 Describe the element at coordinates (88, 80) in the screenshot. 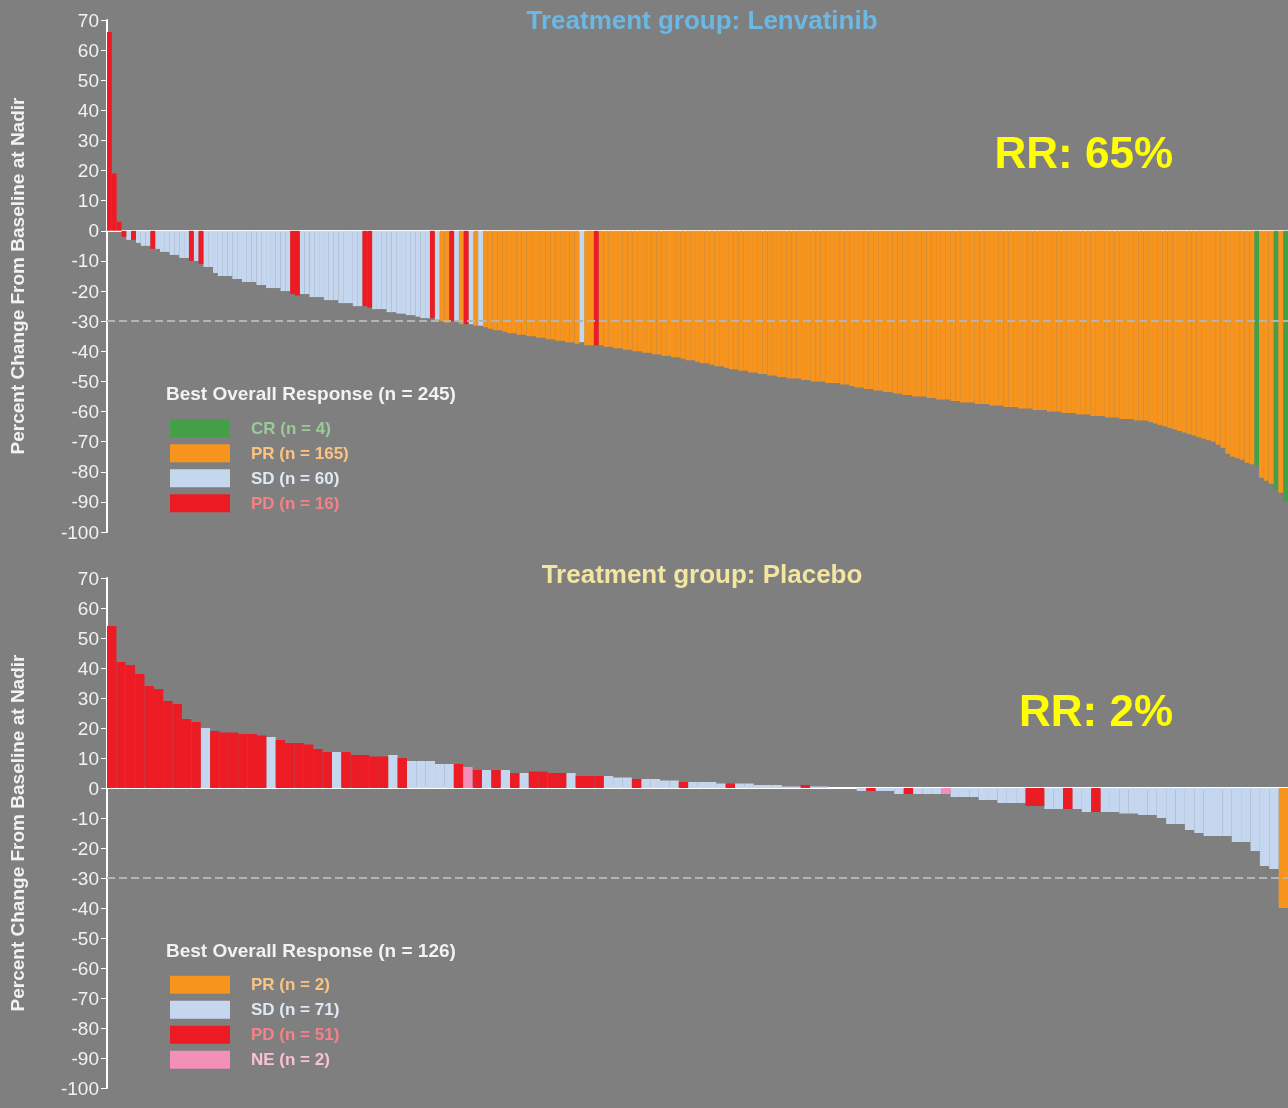

I see `y-tick-label: 50` at that location.